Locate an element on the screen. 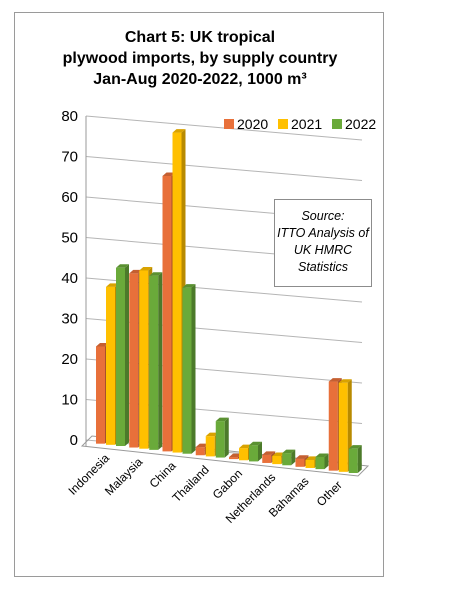  chart-frame-top is located at coordinates (199, 12).